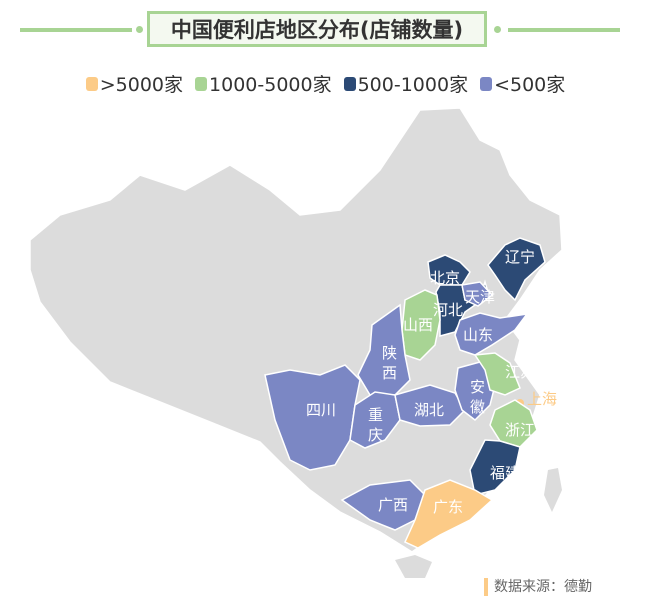 The image size is (651, 608). Describe the element at coordinates (321, 410) in the screenshot. I see `province-label: 四川` at that location.